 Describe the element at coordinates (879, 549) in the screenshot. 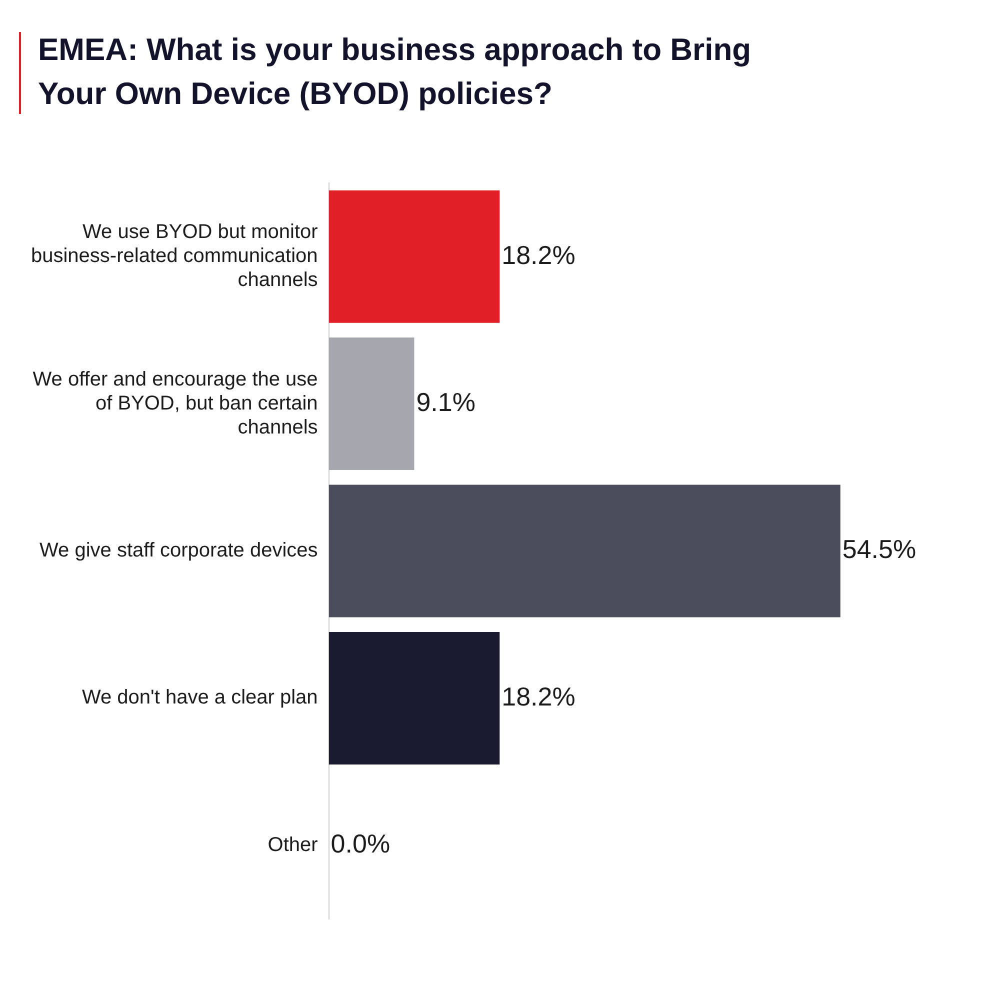

I see `data-label: 54.5%` at that location.